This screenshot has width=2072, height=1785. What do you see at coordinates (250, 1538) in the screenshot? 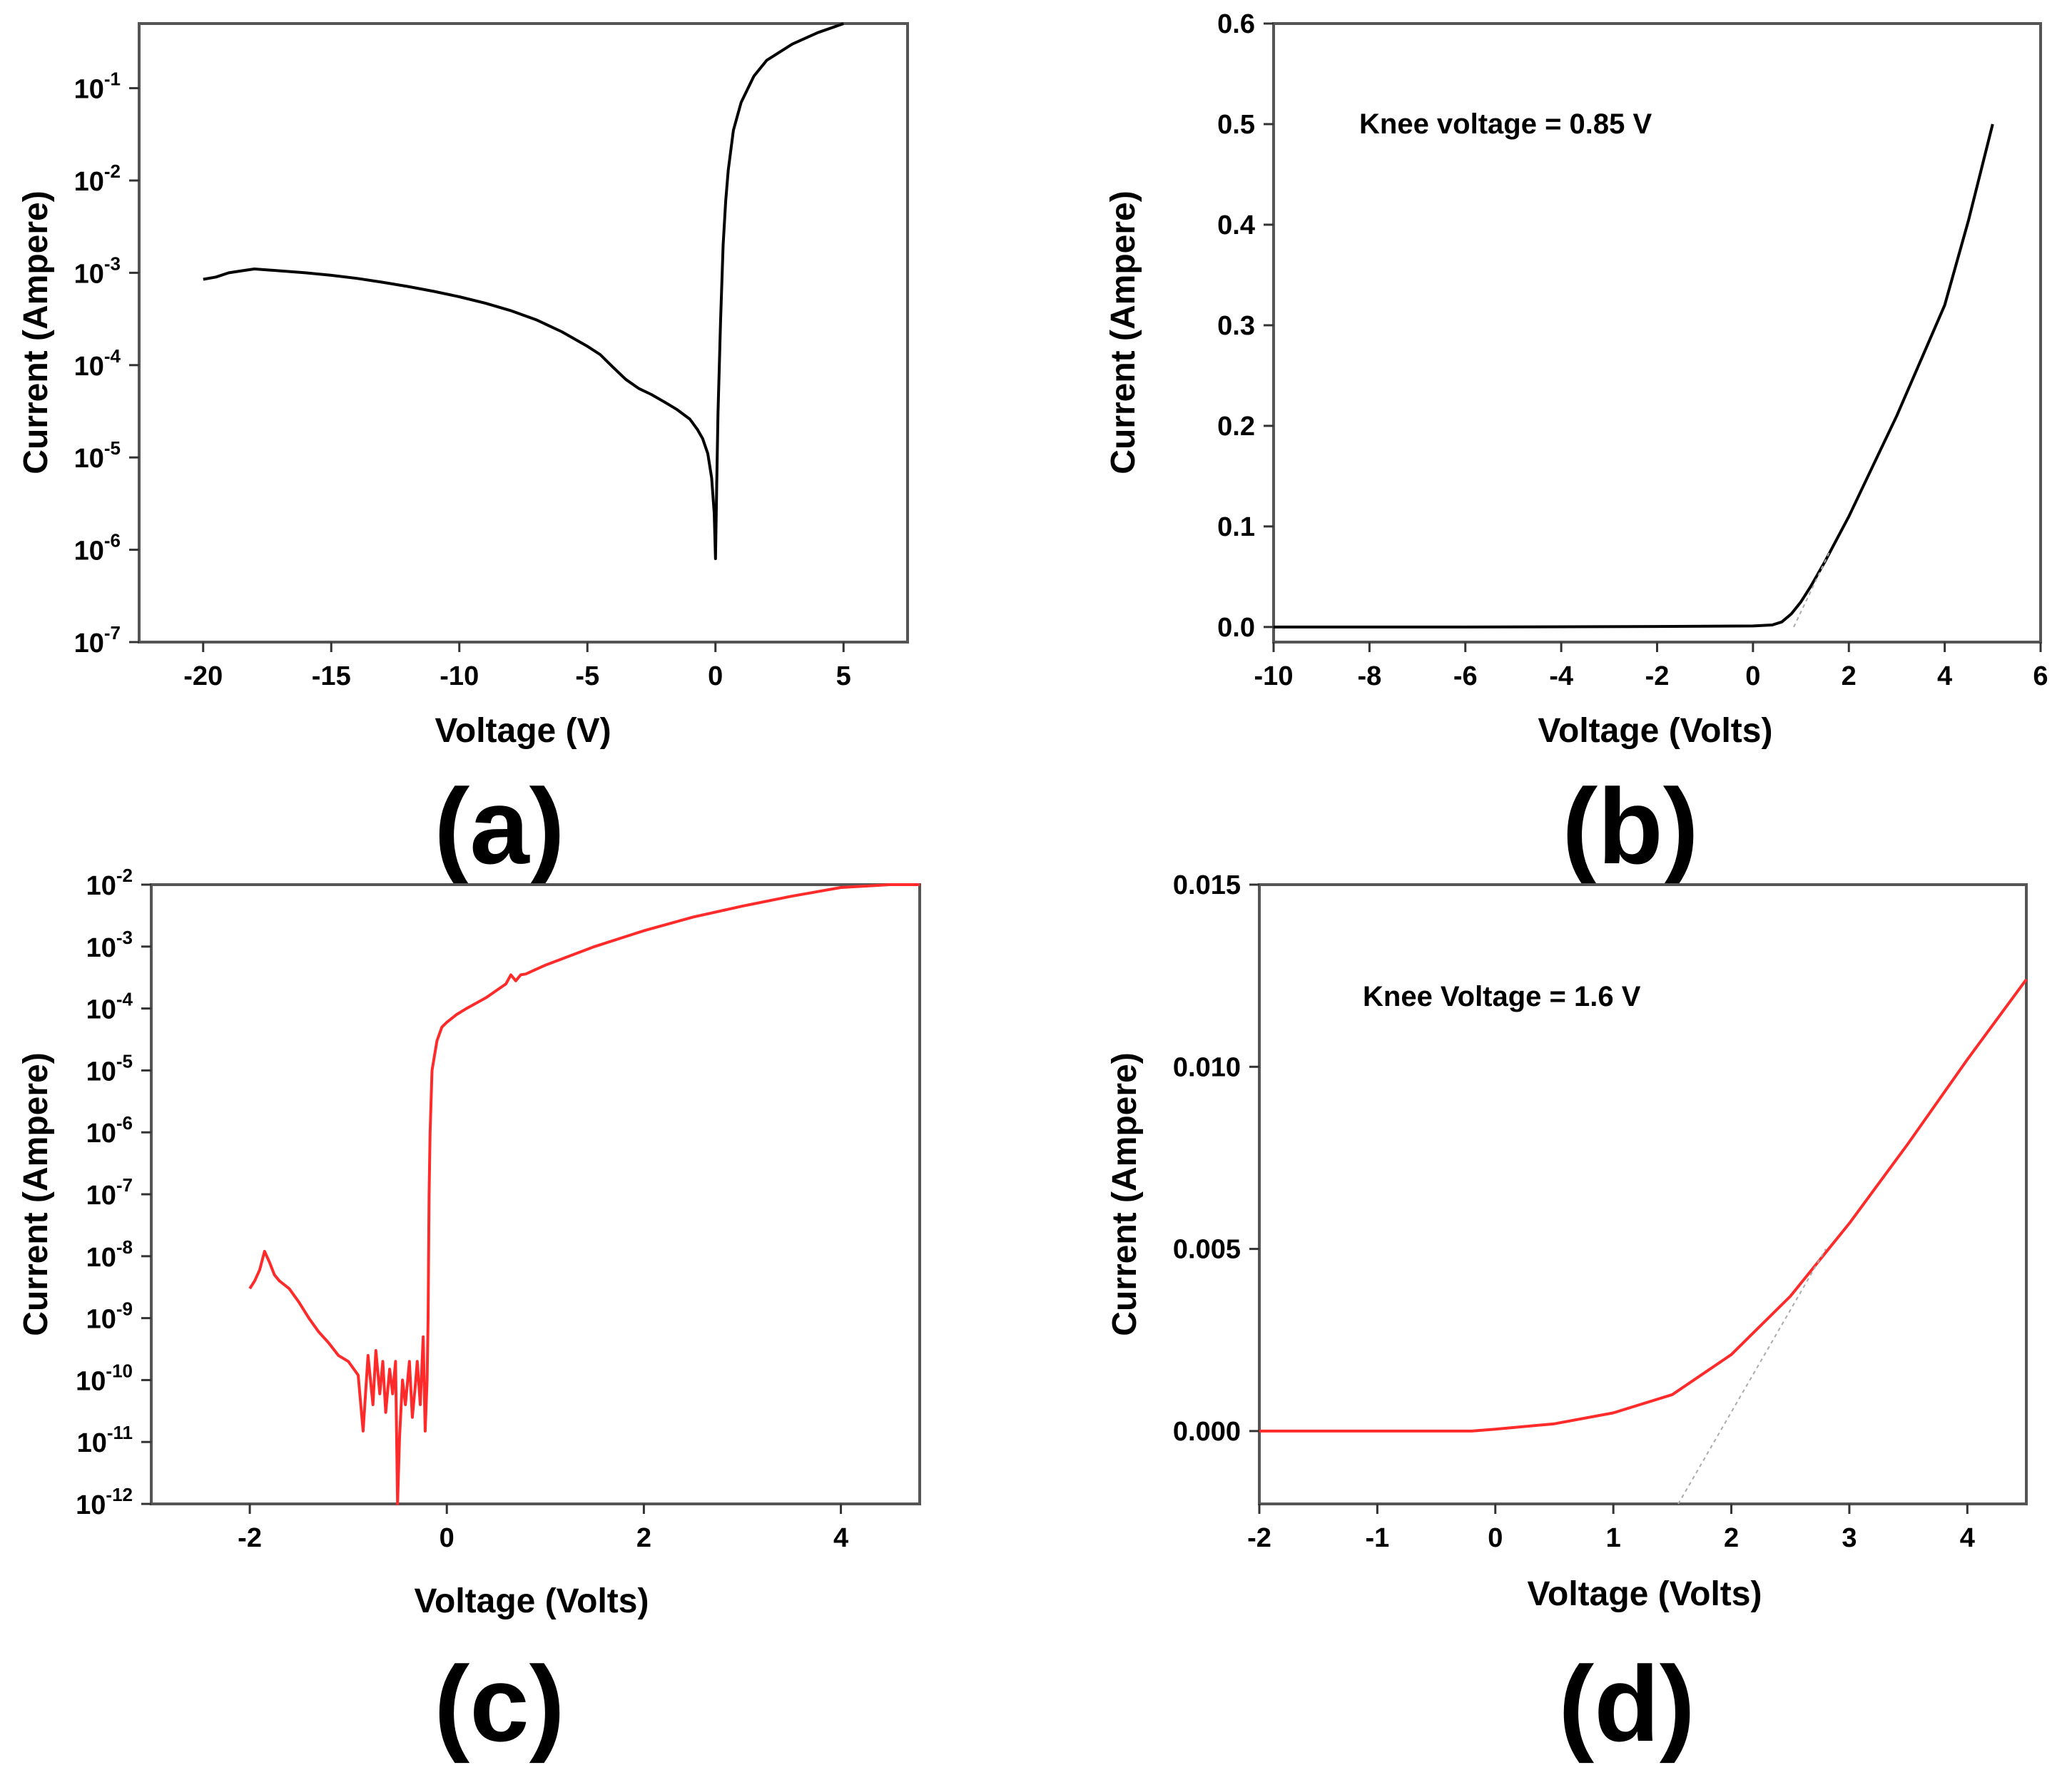
I see `chart-c-xtick-label-0: -2` at bounding box center [250, 1538].